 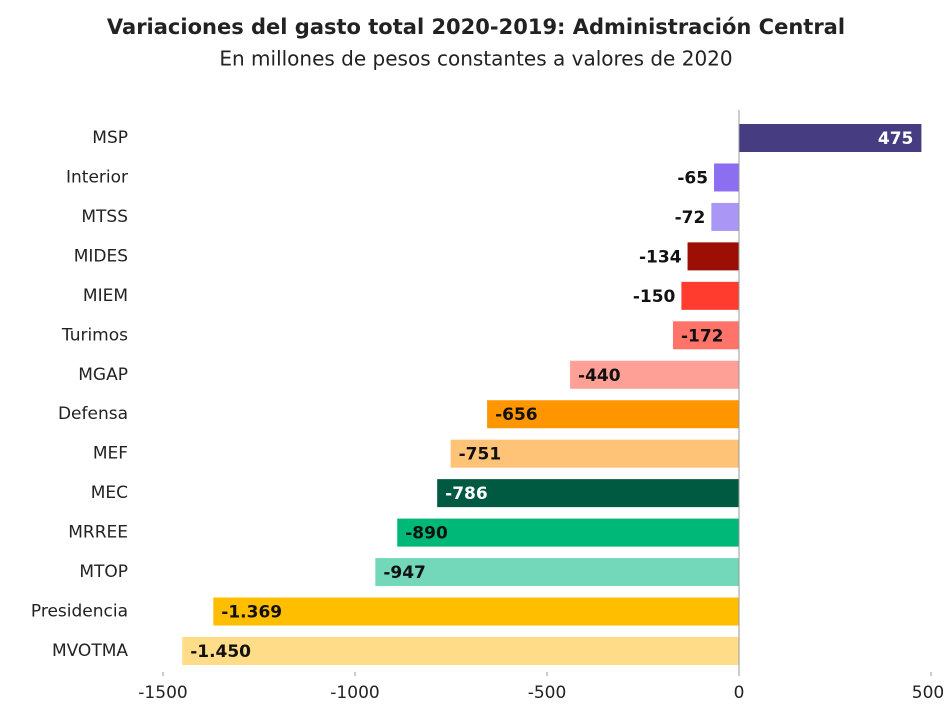 I want to click on category-label: MEC, so click(x=109, y=493).